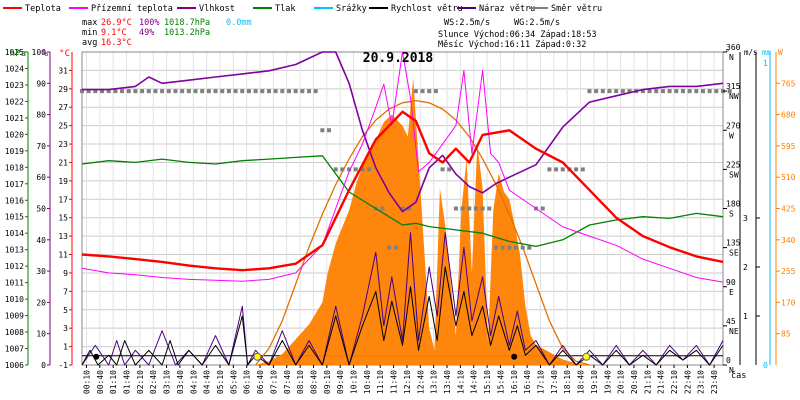  Describe the element at coordinates (738, 375) in the screenshot. I see `x-axis-label: čas` at that location.